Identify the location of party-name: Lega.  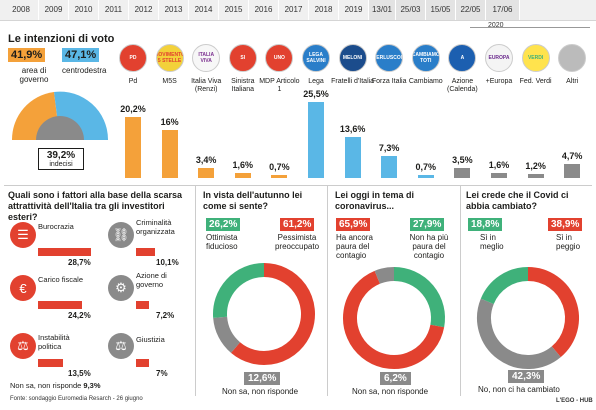
(316, 81).